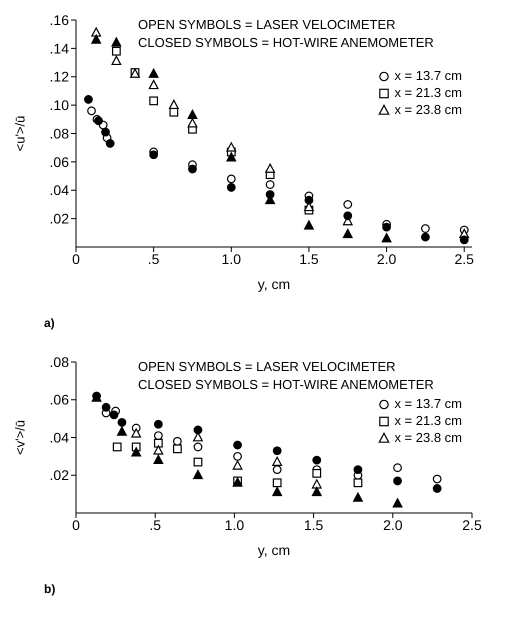  What do you see at coordinates (20, 438) in the screenshot?
I see `y-axis-title: <v'>/ū` at bounding box center [20, 438].